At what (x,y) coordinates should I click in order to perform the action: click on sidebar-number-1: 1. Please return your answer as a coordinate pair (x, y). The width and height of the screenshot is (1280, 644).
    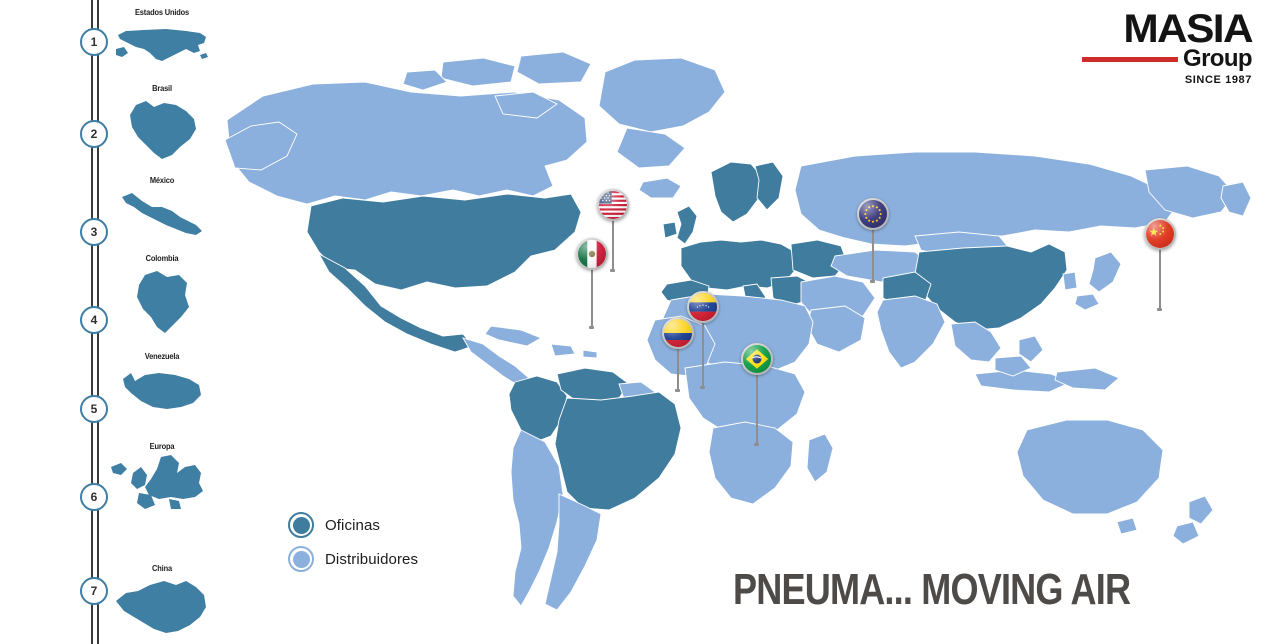
    Looking at the image, I should click on (94, 42).